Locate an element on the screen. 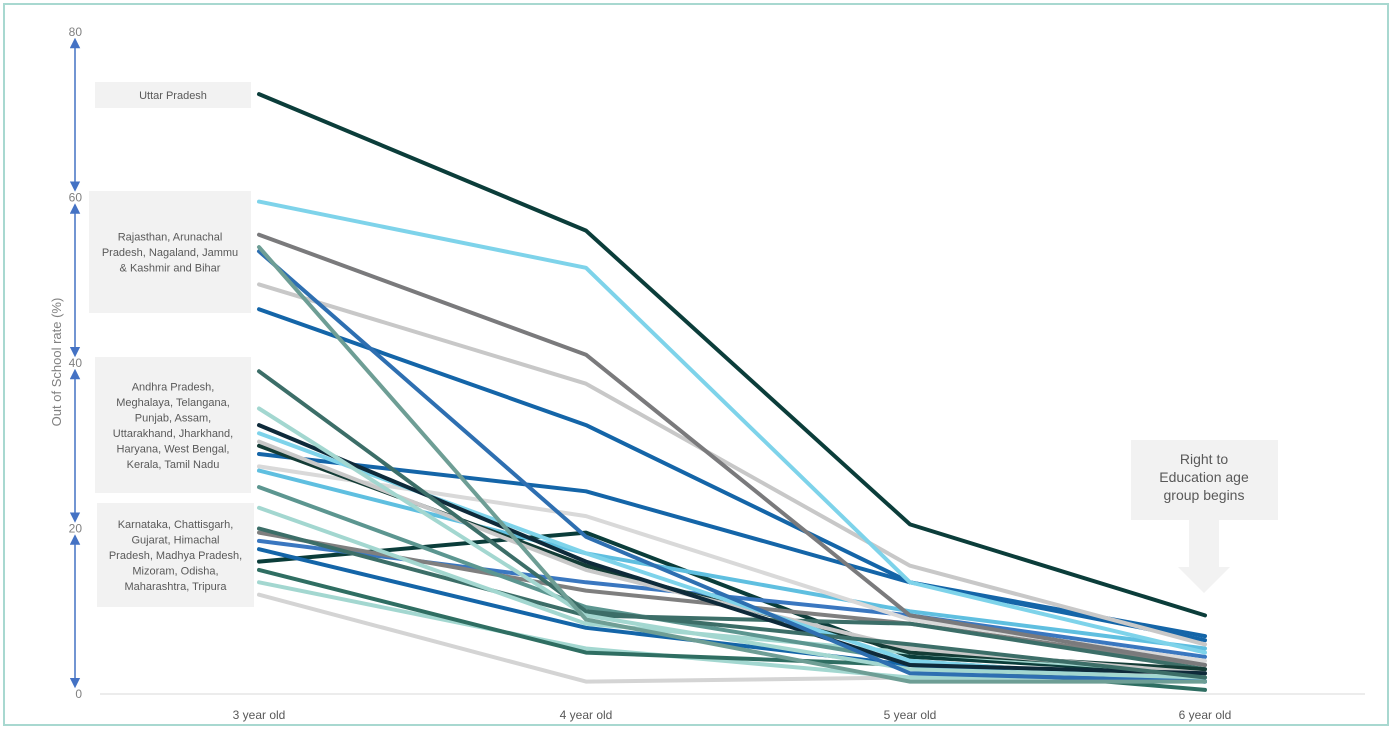  x-tick-label: 5 year old is located at coordinates (910, 715).